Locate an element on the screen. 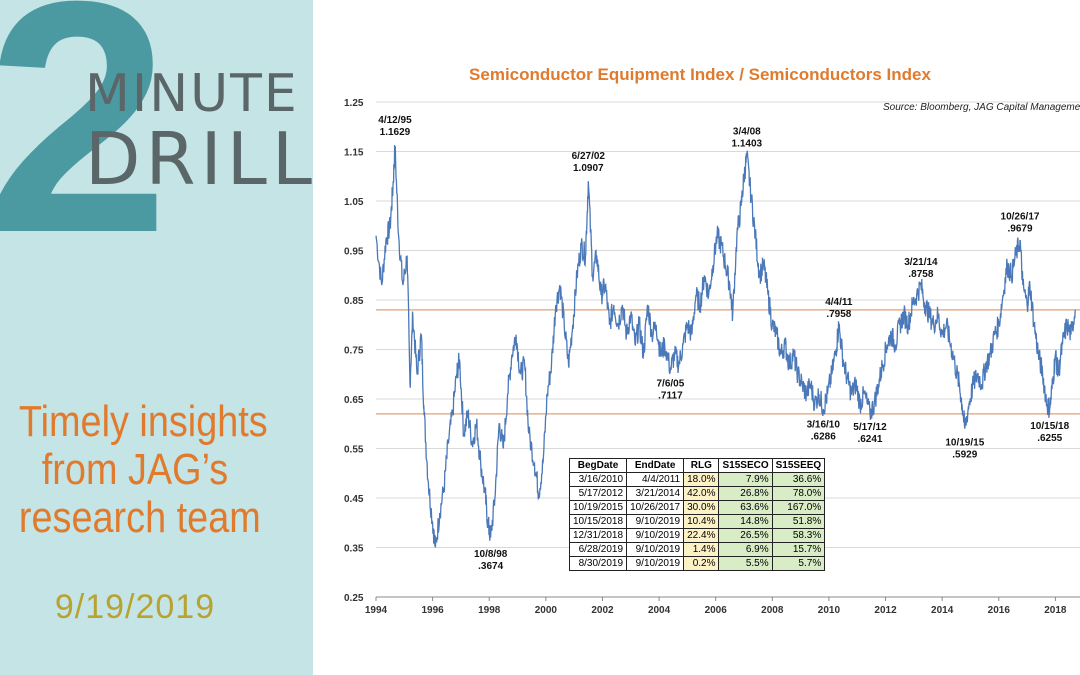 The height and width of the screenshot is (675, 1080). annotation-value: .6286 is located at coordinates (823, 437).